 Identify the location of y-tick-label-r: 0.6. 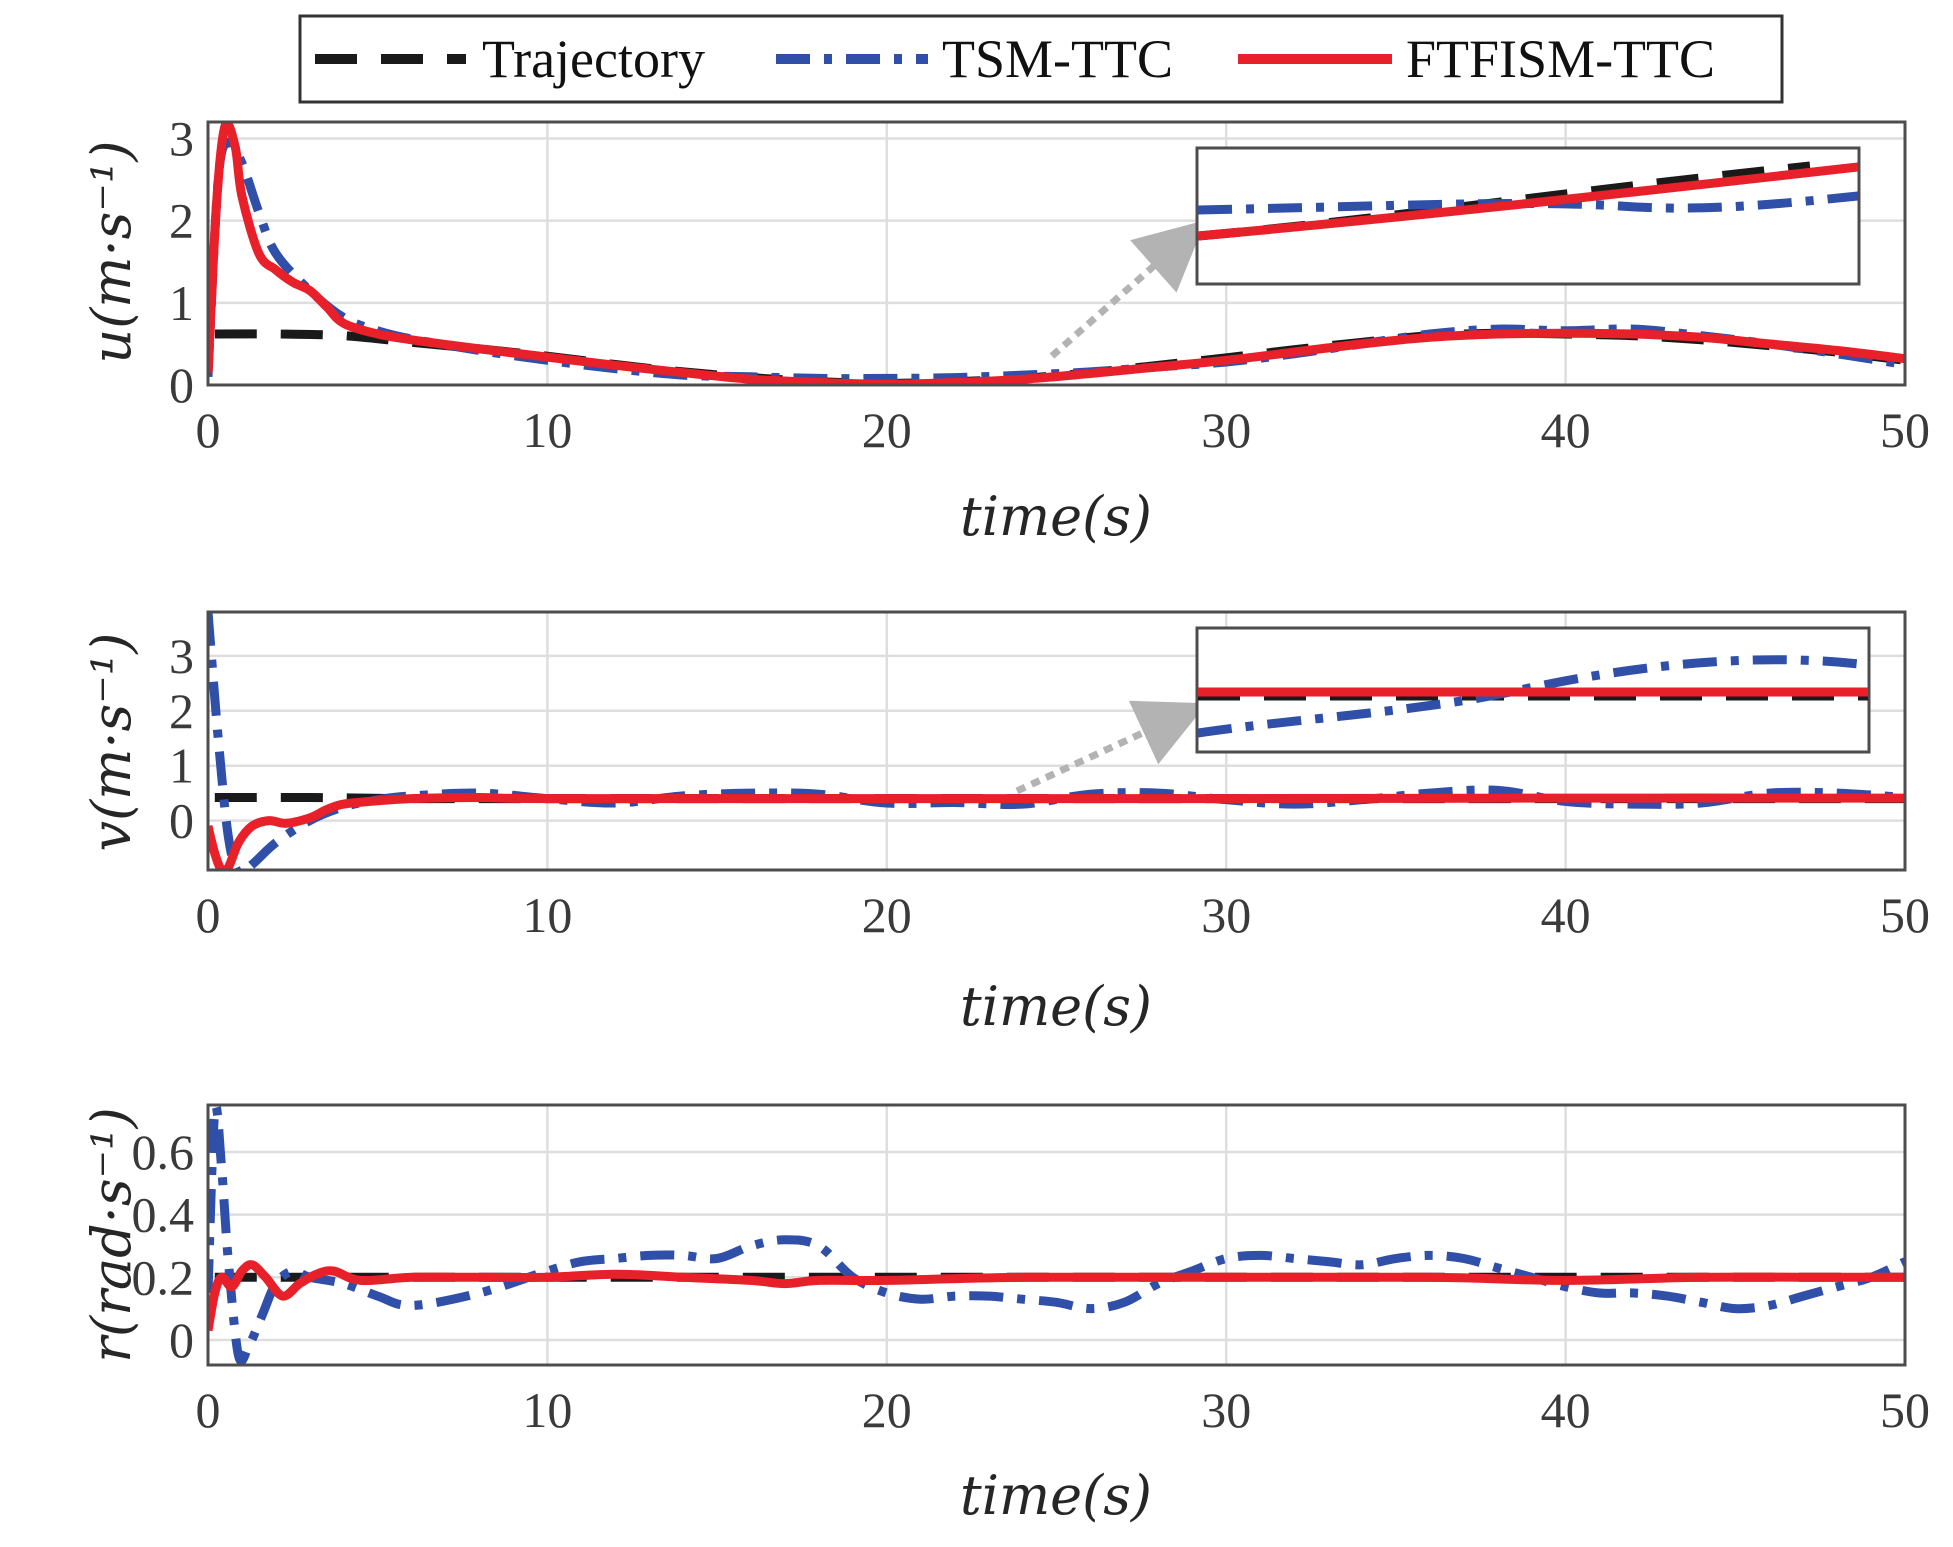
(163, 1152).